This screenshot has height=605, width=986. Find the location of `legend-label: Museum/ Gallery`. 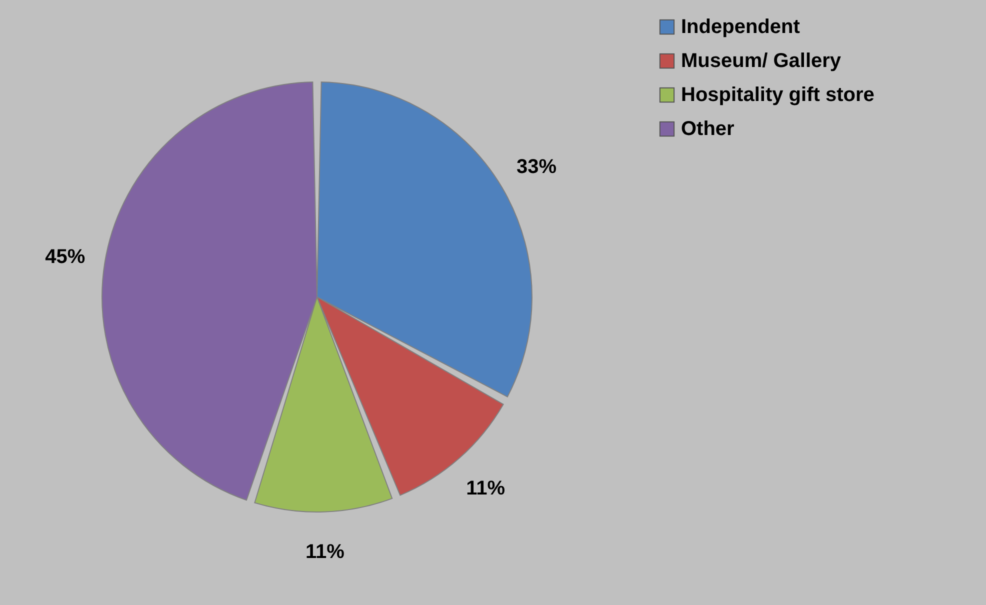

legend-label: Museum/ Gallery is located at coordinates (761, 61).